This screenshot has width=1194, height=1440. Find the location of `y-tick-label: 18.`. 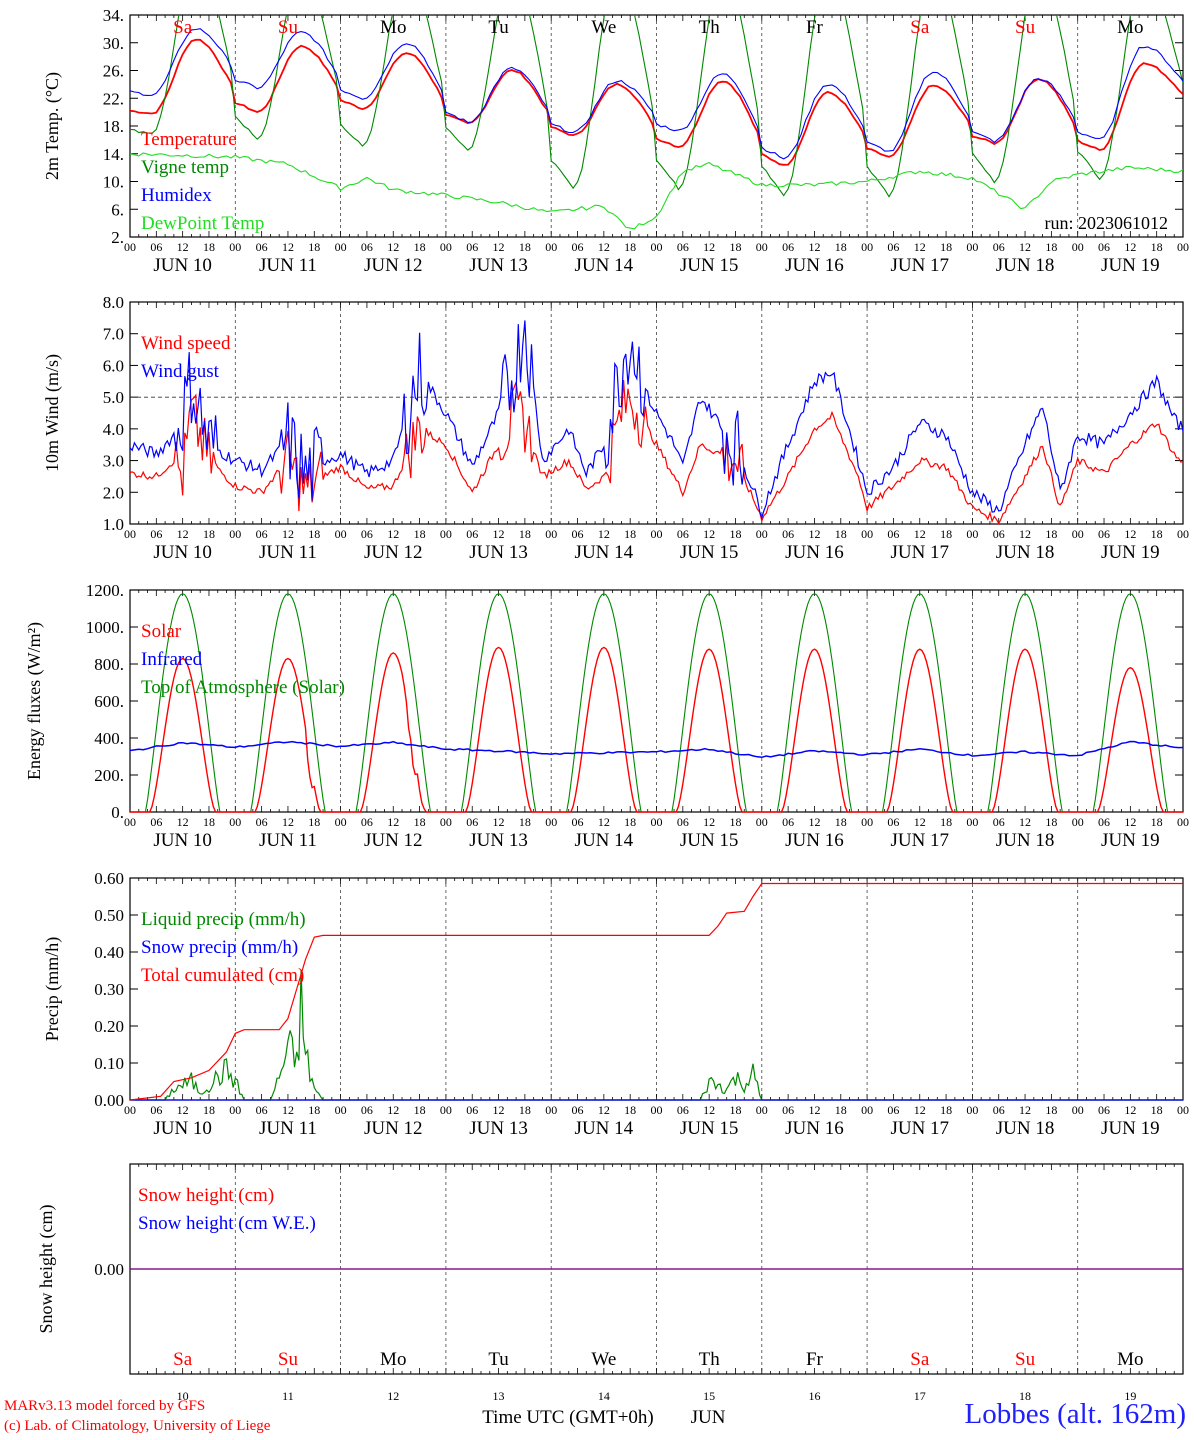

y-tick-label: 18. is located at coordinates (113, 126).